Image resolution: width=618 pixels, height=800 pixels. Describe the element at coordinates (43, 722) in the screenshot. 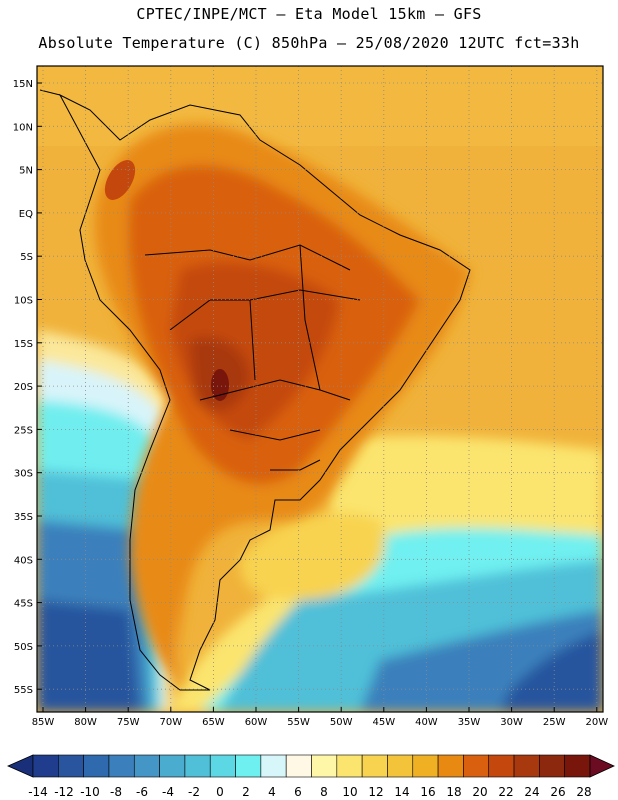

I see `longitude-label: 85W` at that location.